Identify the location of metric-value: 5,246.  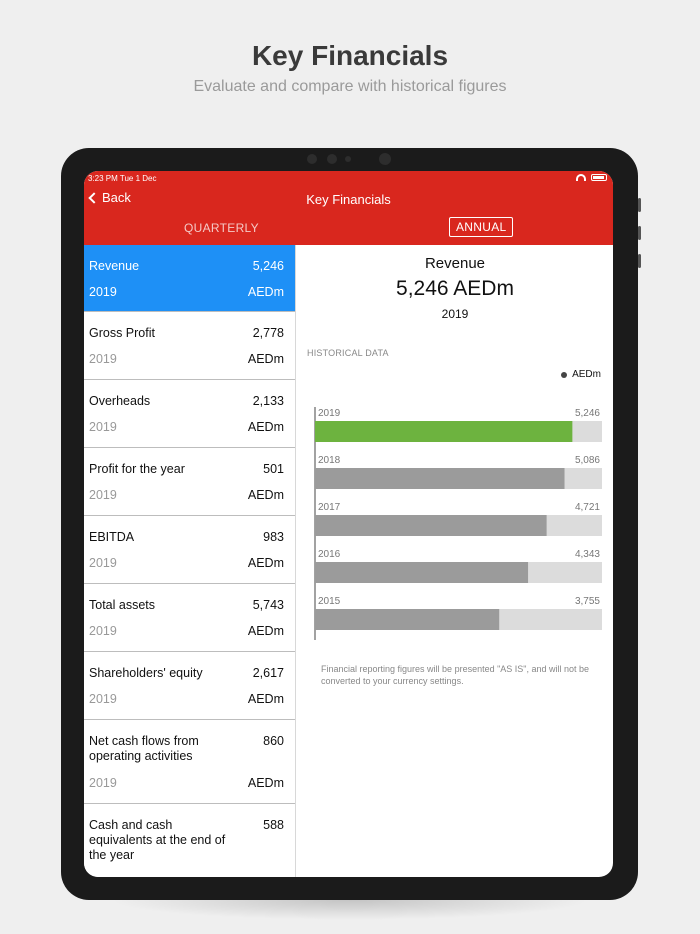
(268, 266).